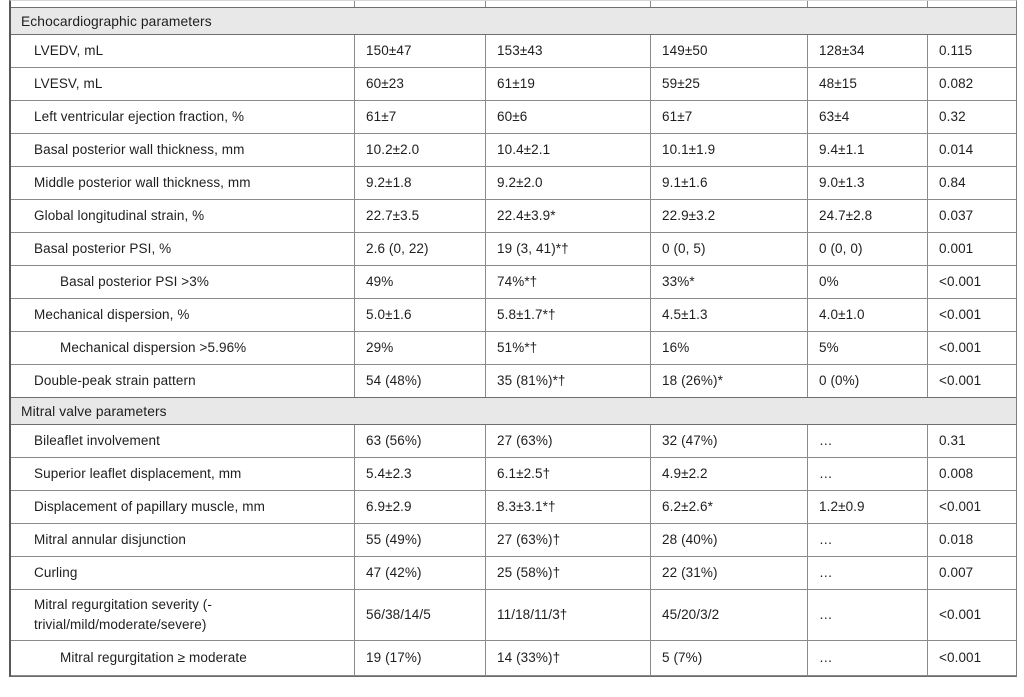 This screenshot has height=697, width=1024. Describe the element at coordinates (183, 540) in the screenshot. I see `row-label: Mitral annular disjunction` at that location.